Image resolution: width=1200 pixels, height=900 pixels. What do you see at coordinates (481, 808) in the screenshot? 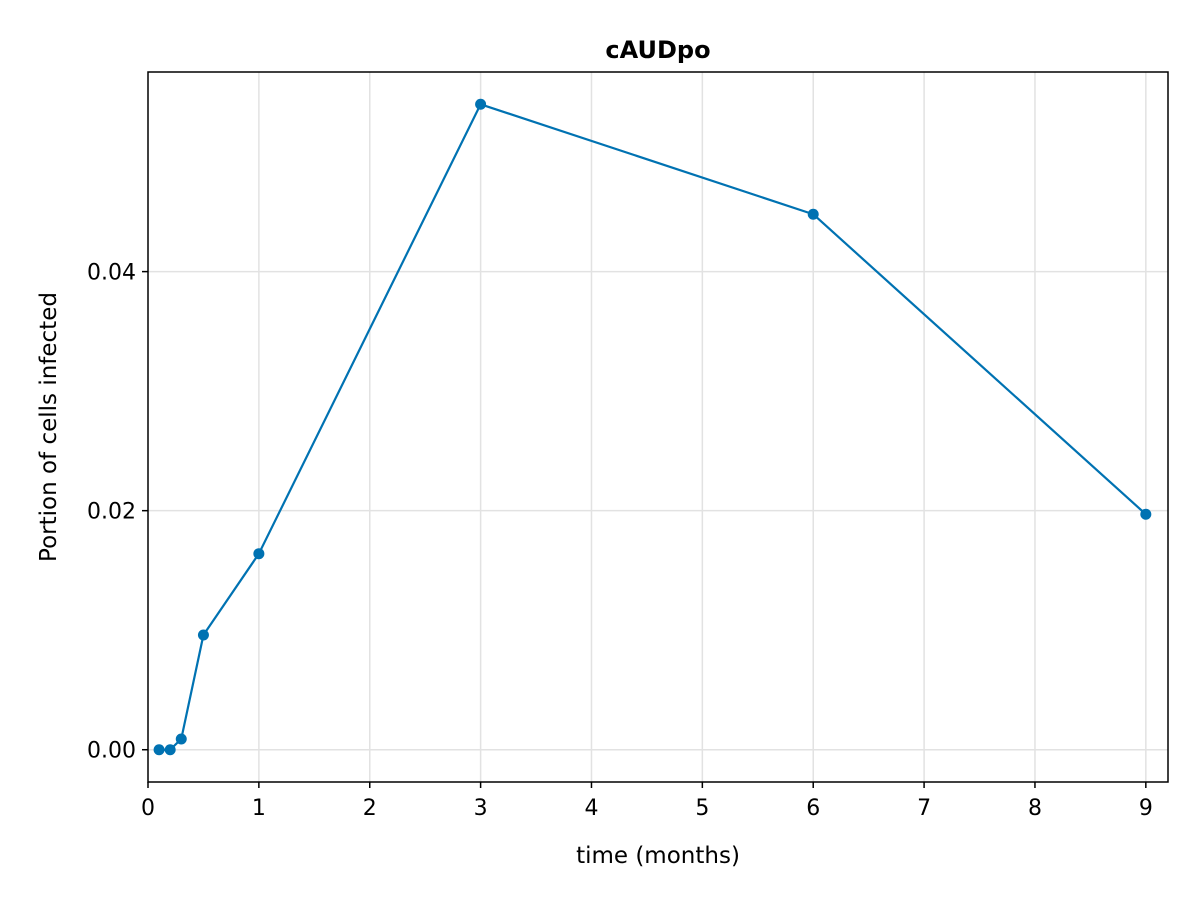
I see `x-tick-label: 3` at bounding box center [481, 808].